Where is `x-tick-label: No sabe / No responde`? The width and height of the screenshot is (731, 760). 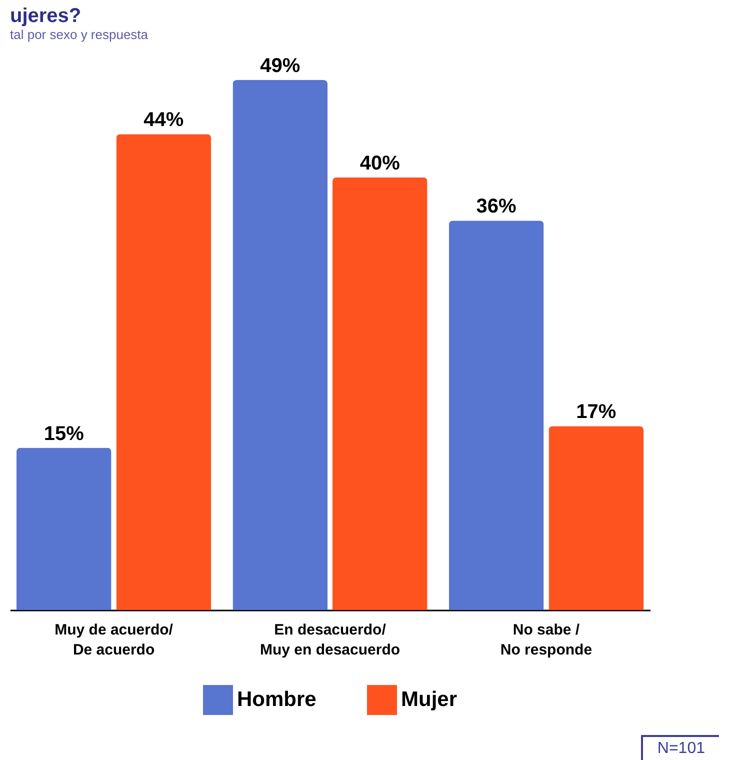
x-tick-label: No sabe / No responde is located at coordinates (546, 640).